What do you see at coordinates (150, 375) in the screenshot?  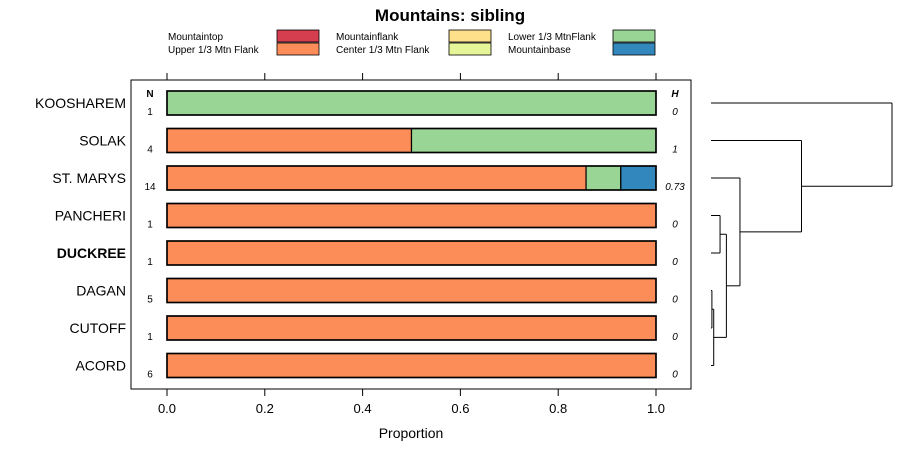 I see `n-value-acord: 6` at bounding box center [150, 375].